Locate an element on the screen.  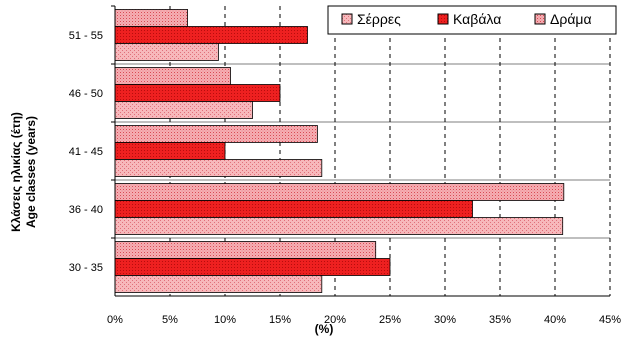
legend-label: Καβάλα is located at coordinates (477, 19).